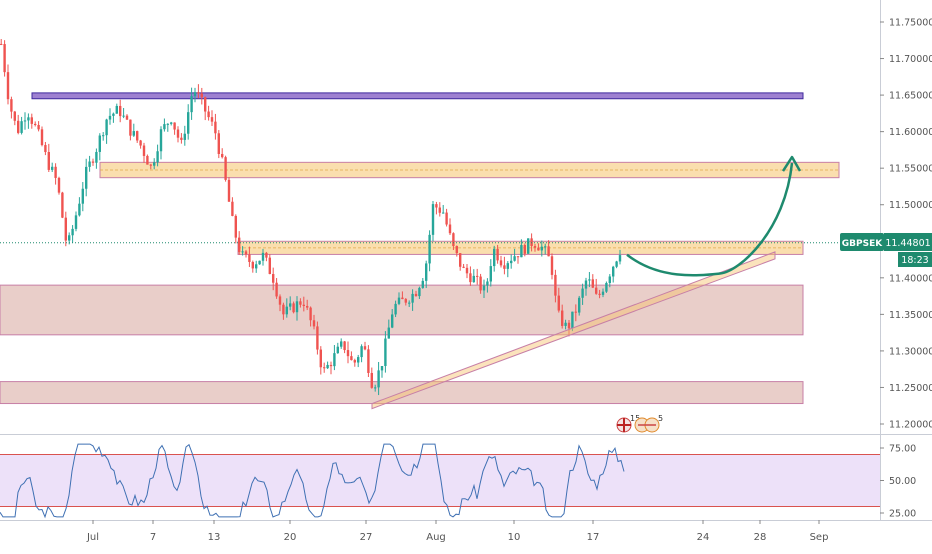 The image size is (932, 554). What do you see at coordinates (910, 132) in the screenshot?
I see `price-tick-label: 11.60000` at bounding box center [910, 132].